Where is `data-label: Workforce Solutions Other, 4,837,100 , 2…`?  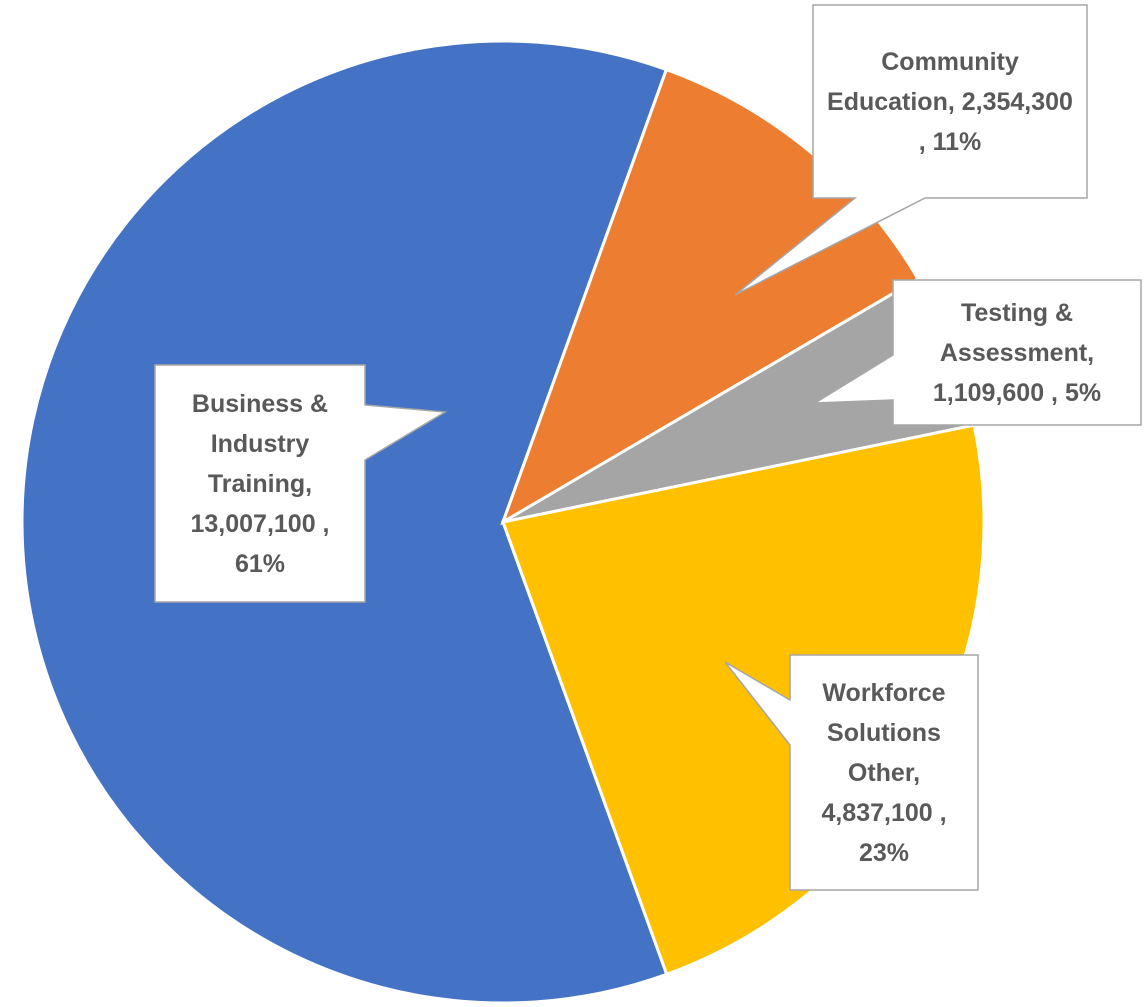 data-label: Workforce Solutions Other, 4,837,100 , 2… is located at coordinates (884, 772).